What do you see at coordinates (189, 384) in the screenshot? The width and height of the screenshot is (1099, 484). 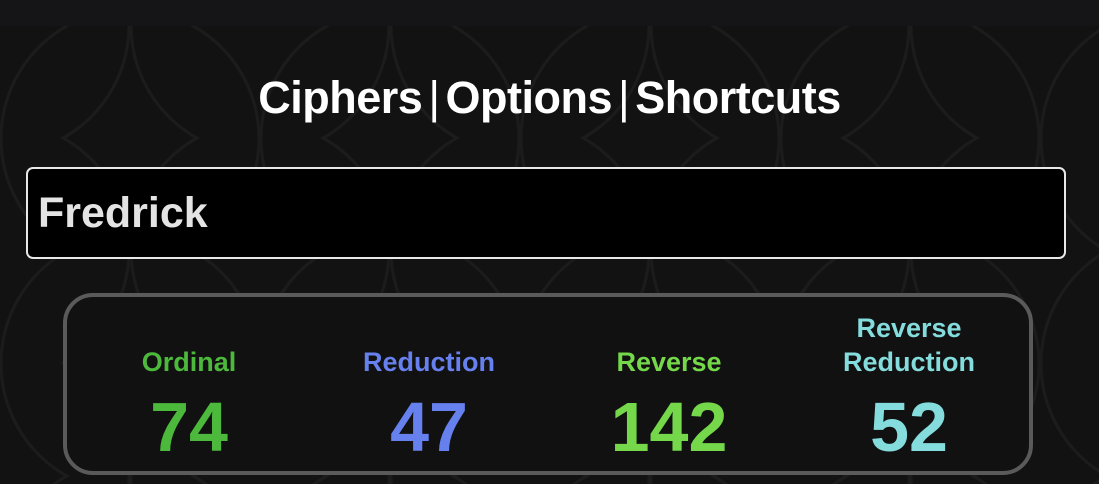 I see `result-ordinal: Ordinal 74` at bounding box center [189, 384].